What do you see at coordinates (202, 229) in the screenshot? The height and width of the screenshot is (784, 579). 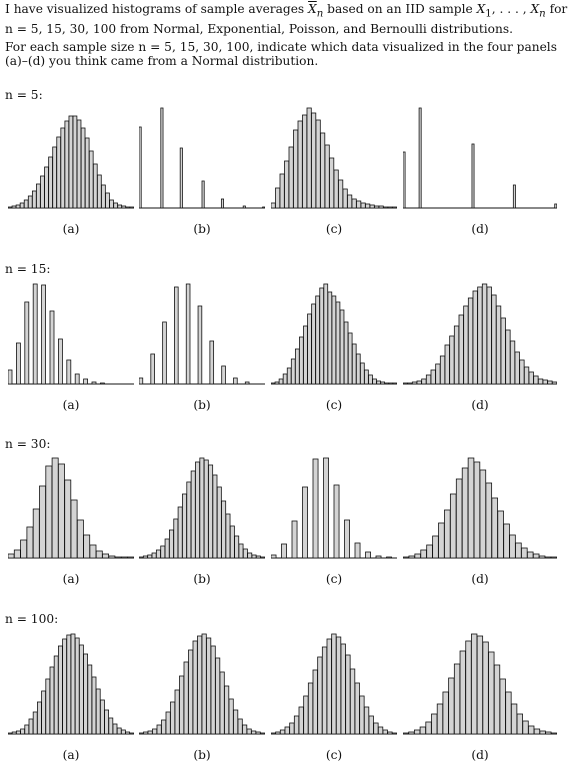 I see `panel-label: (b)` at bounding box center [202, 229].